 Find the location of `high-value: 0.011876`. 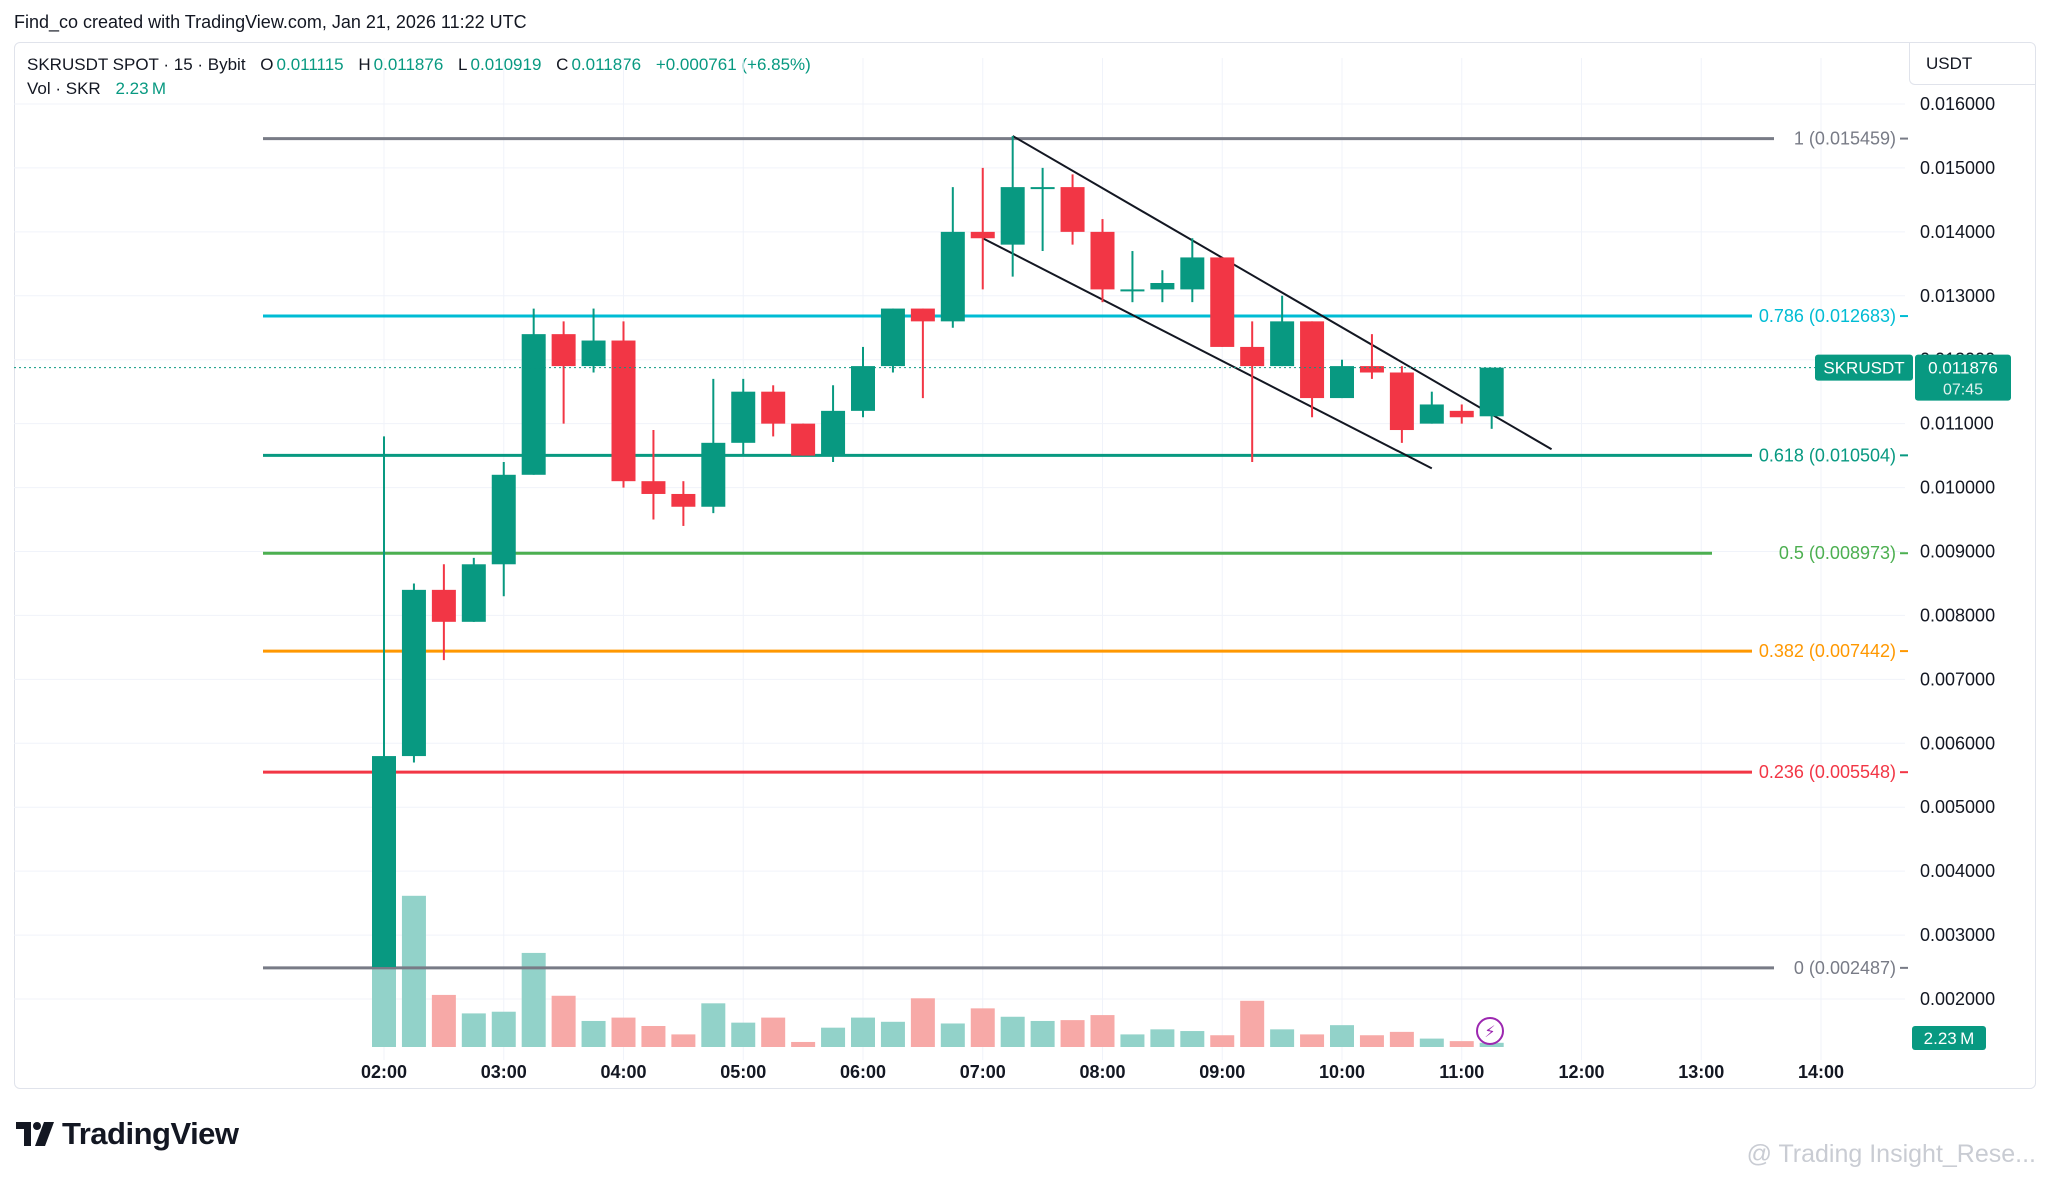

high-value: 0.011876 is located at coordinates (408, 64).